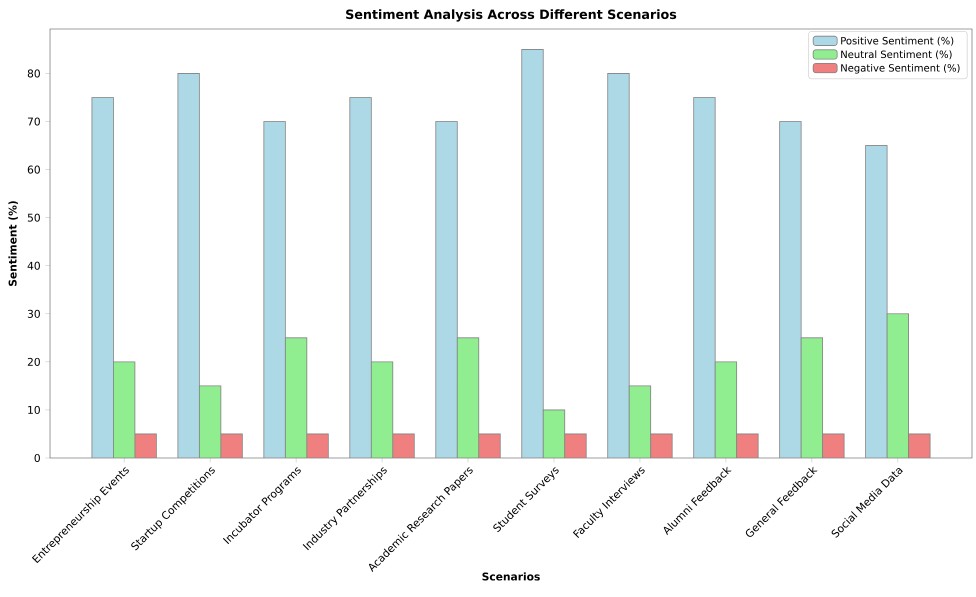 Image resolution: width=976 pixels, height=597 pixels. What do you see at coordinates (34, 410) in the screenshot?
I see `y-tick-label: 10` at bounding box center [34, 410].